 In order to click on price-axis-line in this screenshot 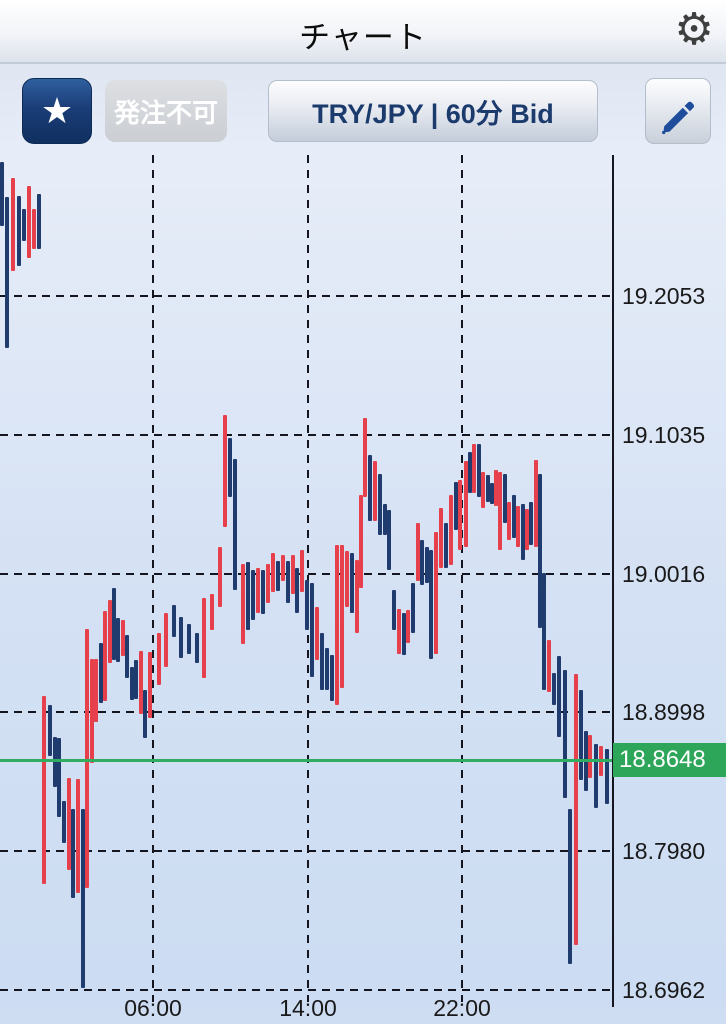, I will do `click(613, 581)`.